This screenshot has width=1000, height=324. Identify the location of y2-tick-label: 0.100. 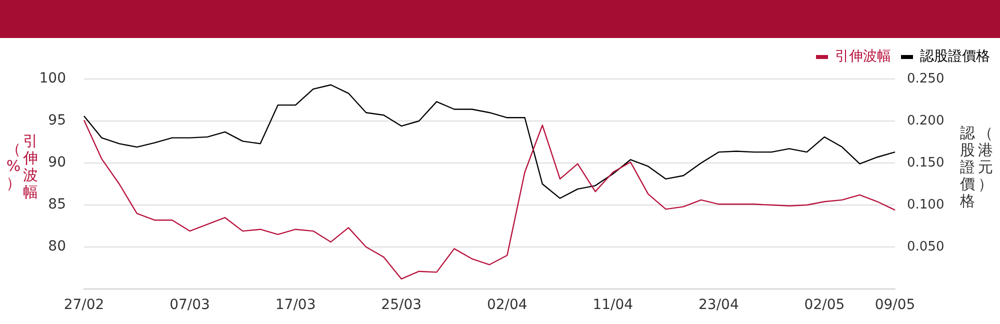
(925, 204).